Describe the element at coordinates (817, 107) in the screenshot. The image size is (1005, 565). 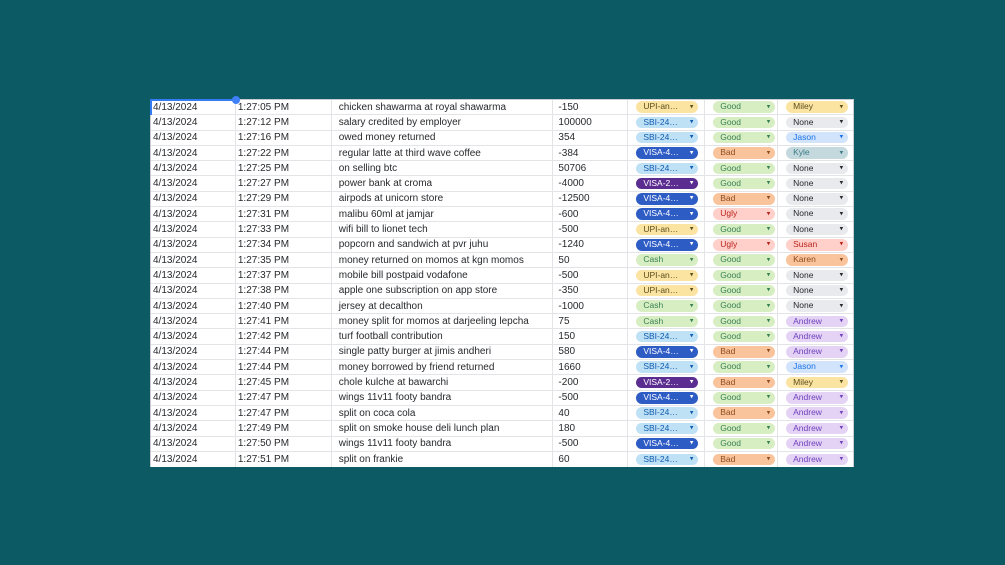
I see `person-dropdown: Miley ▾` at that location.